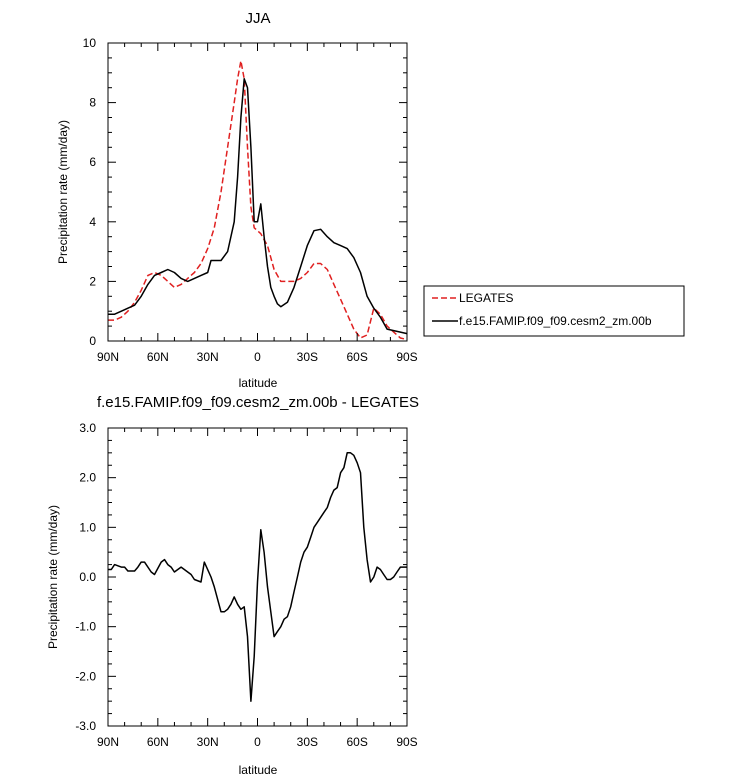 This screenshot has width=733, height=781. Describe the element at coordinates (486, 298) in the screenshot. I see `legend-entry-legates: LEGATES` at that location.